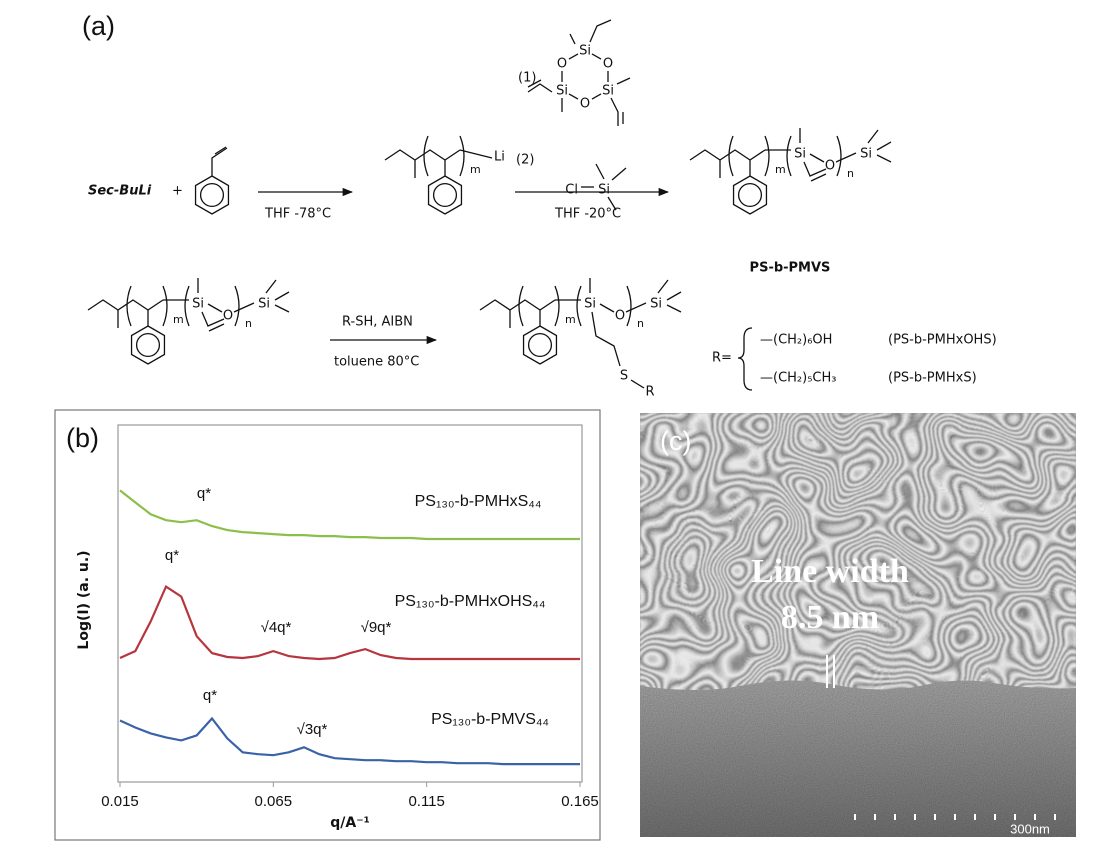 Image resolution: width=1093 pixels, height=850 pixels. I want to click on x-tick-label: 0.065, so click(274, 801).